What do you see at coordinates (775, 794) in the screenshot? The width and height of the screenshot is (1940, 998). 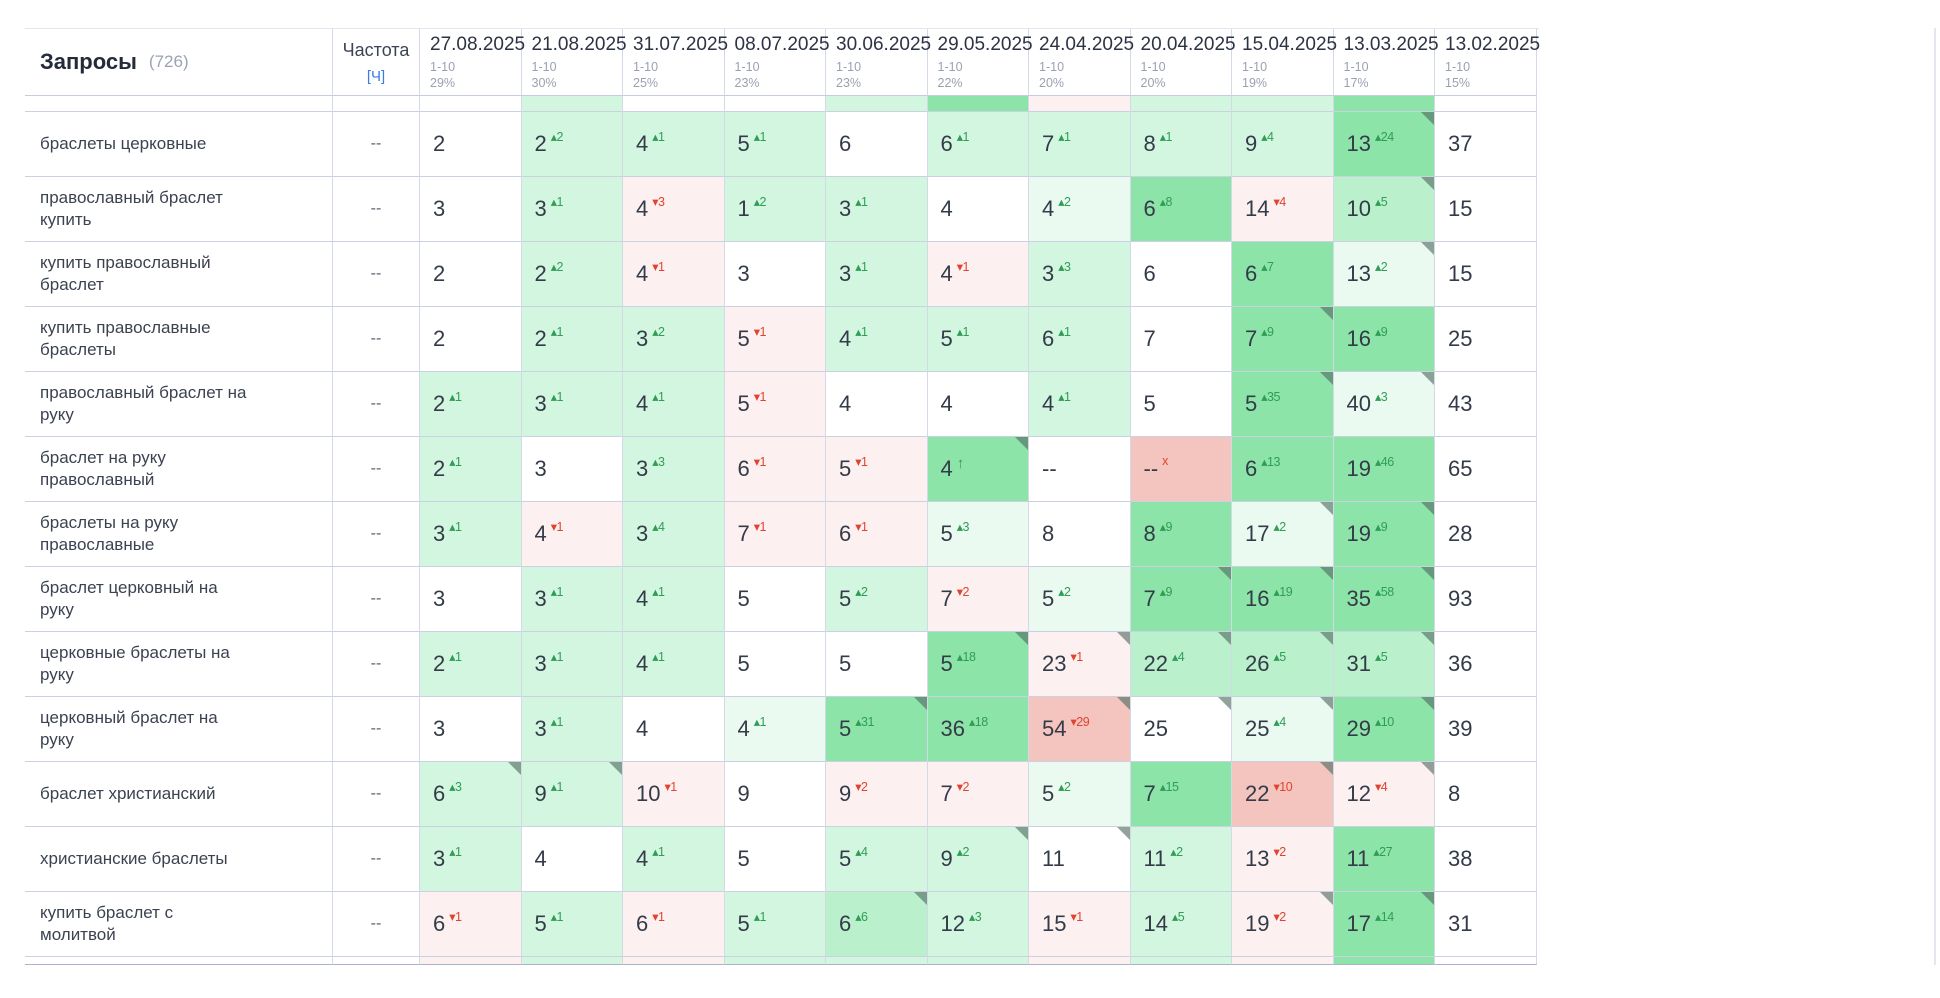 I see `position-cell: 9` at bounding box center [775, 794].